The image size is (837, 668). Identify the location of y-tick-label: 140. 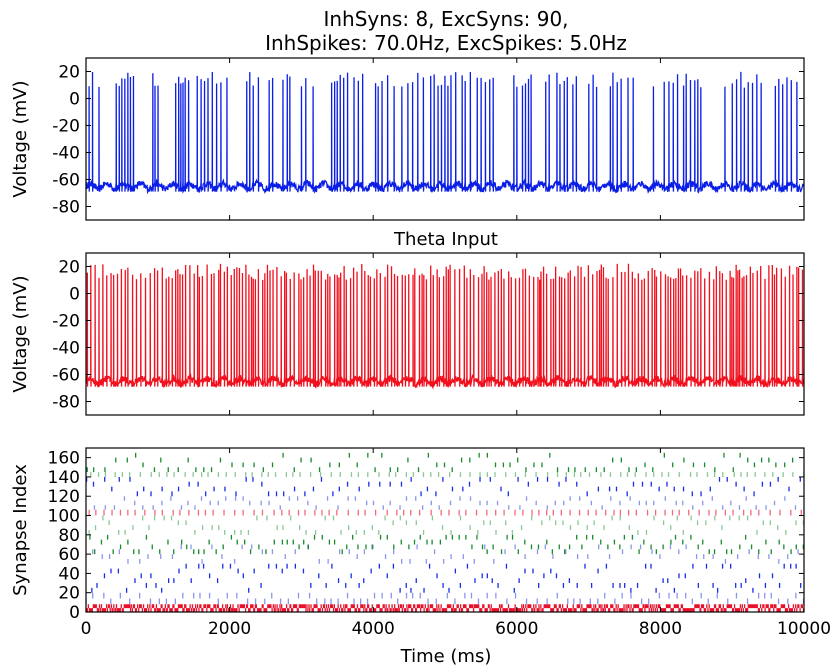
(64, 478).